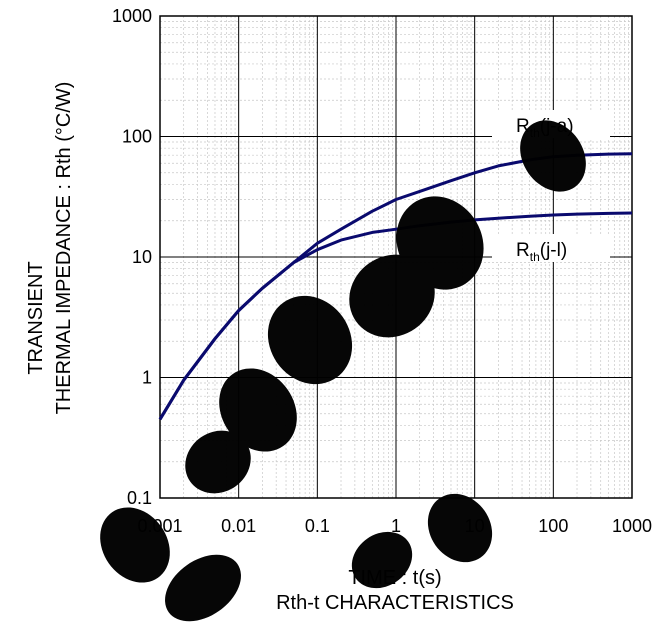 Image resolution: width=670 pixels, height=622 pixels. I want to click on series-labels: Rth(j-a)Rth(j-l), so click(551, 187).